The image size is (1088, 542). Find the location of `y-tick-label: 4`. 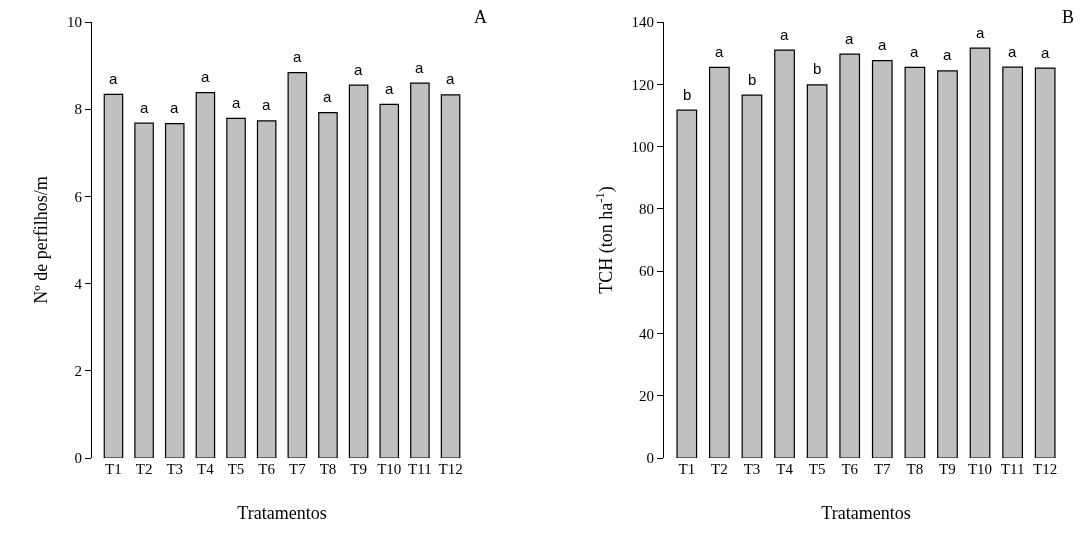

y-tick-label: 4 is located at coordinates (78, 283).